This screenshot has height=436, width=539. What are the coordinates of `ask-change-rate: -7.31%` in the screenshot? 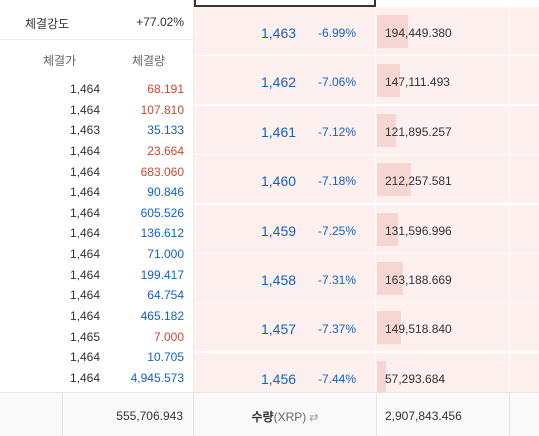 It's located at (337, 280).